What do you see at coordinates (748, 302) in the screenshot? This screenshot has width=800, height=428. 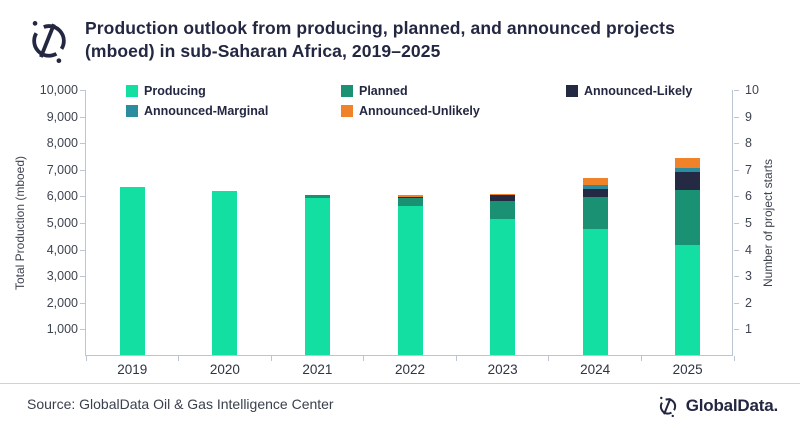 I see `y-right-tick-label: 2` at bounding box center [748, 302].